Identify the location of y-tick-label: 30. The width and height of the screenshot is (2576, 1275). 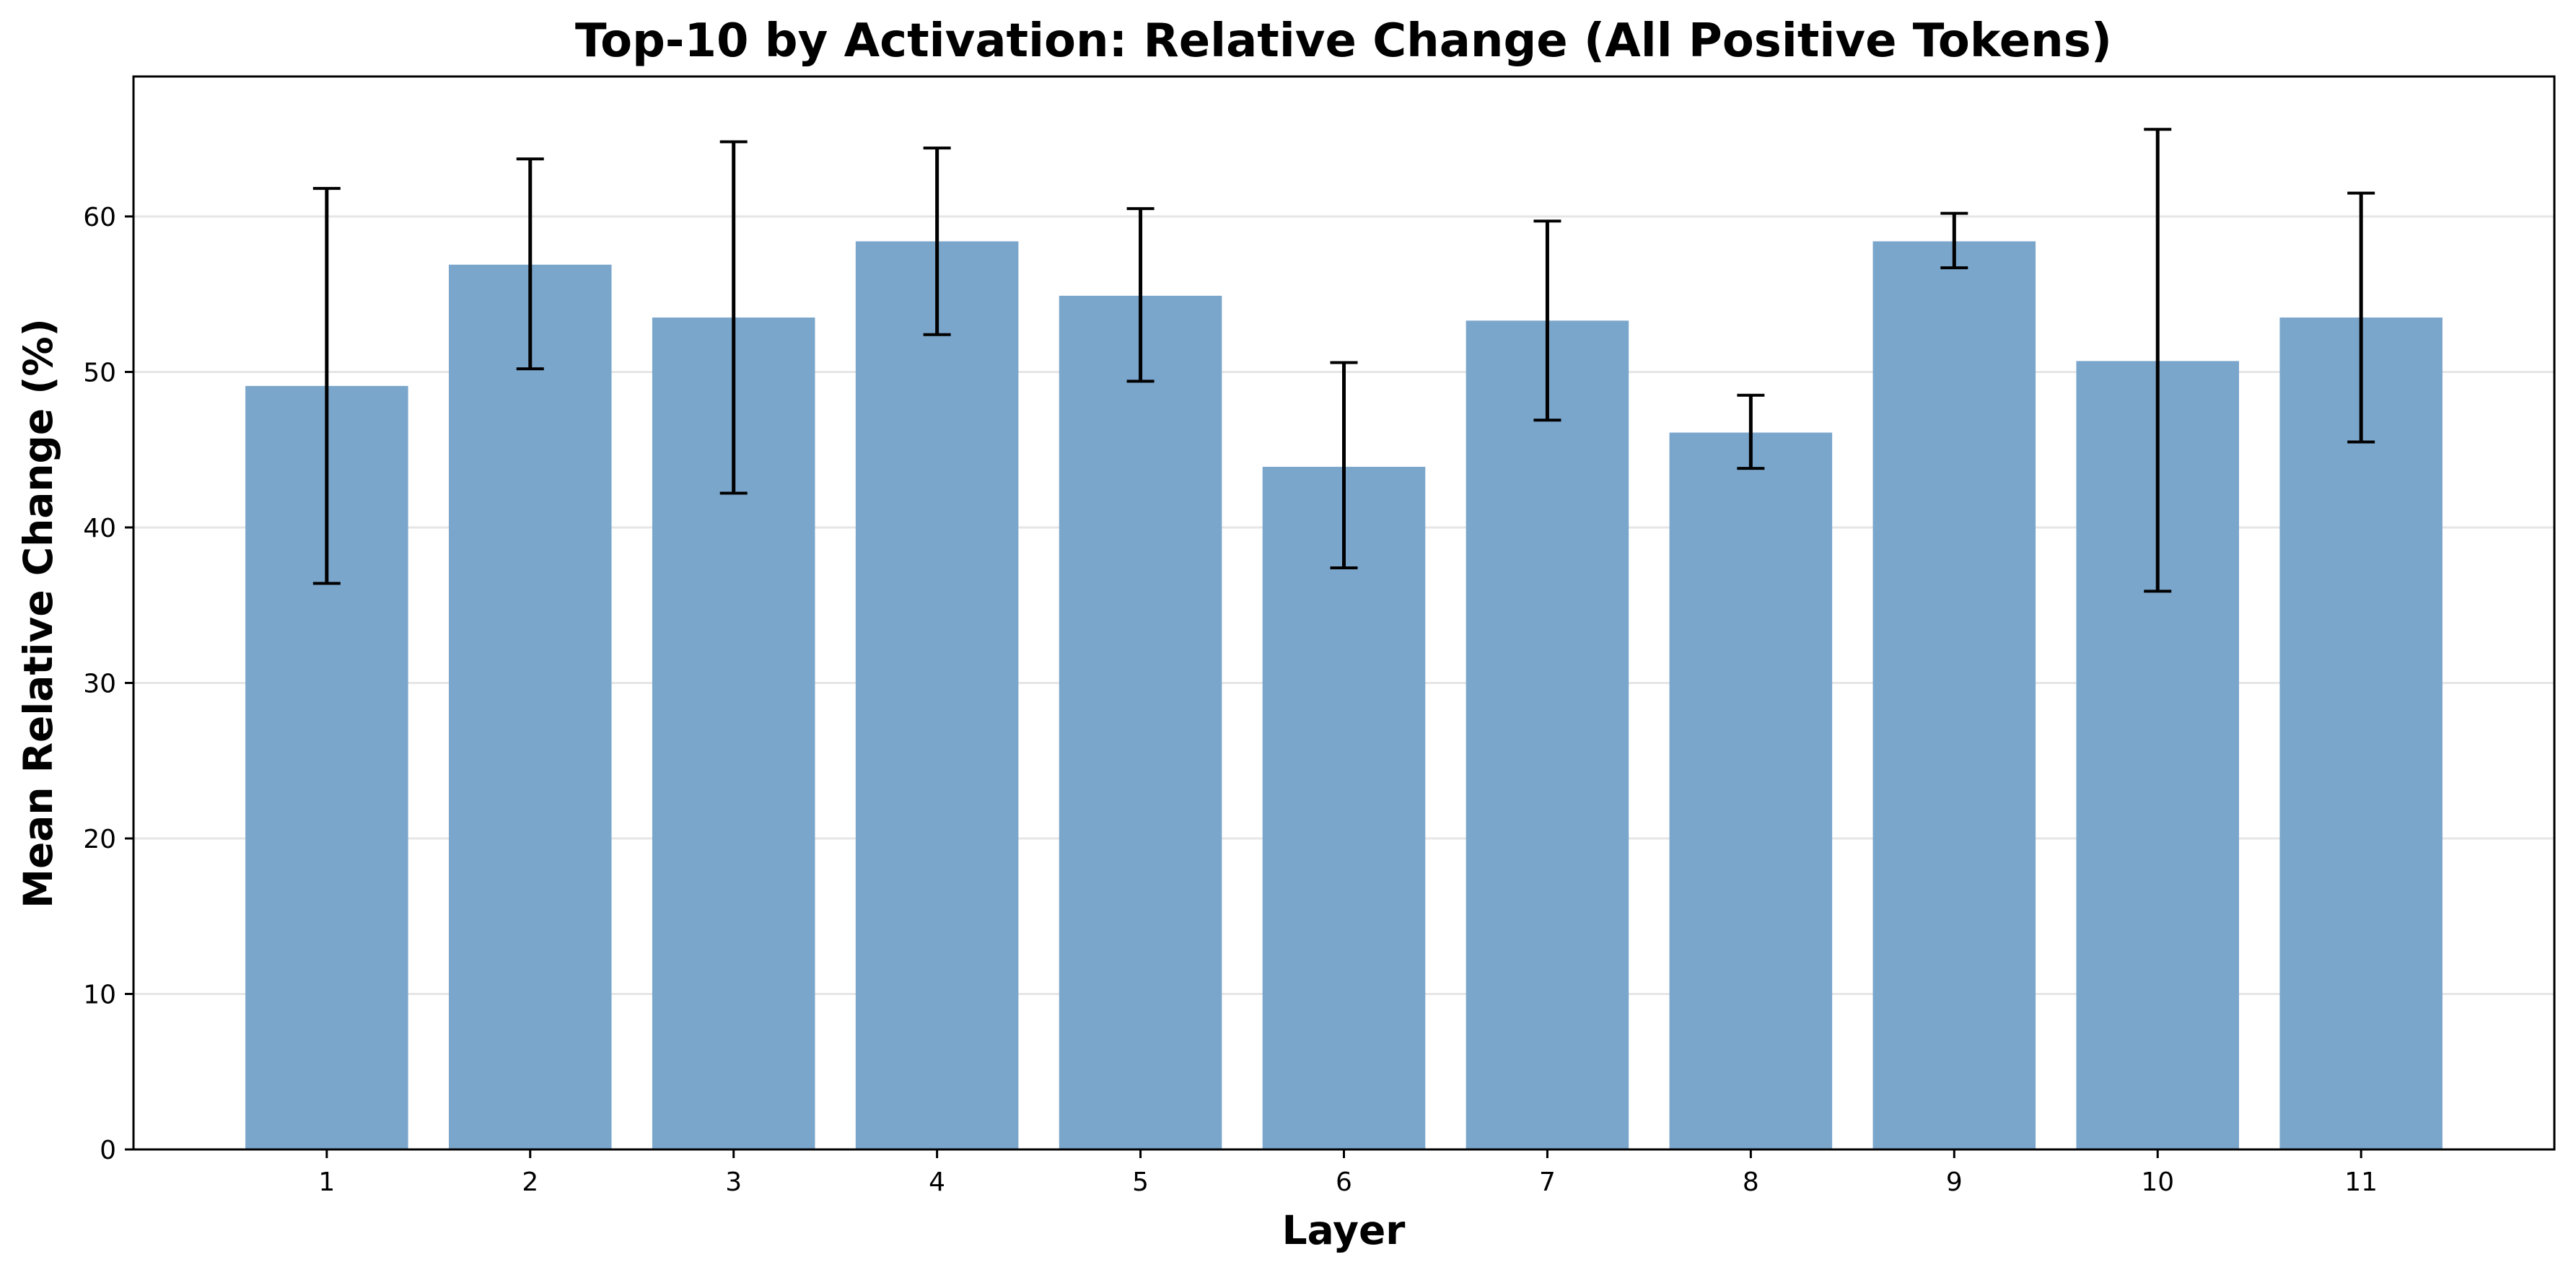
(99, 684).